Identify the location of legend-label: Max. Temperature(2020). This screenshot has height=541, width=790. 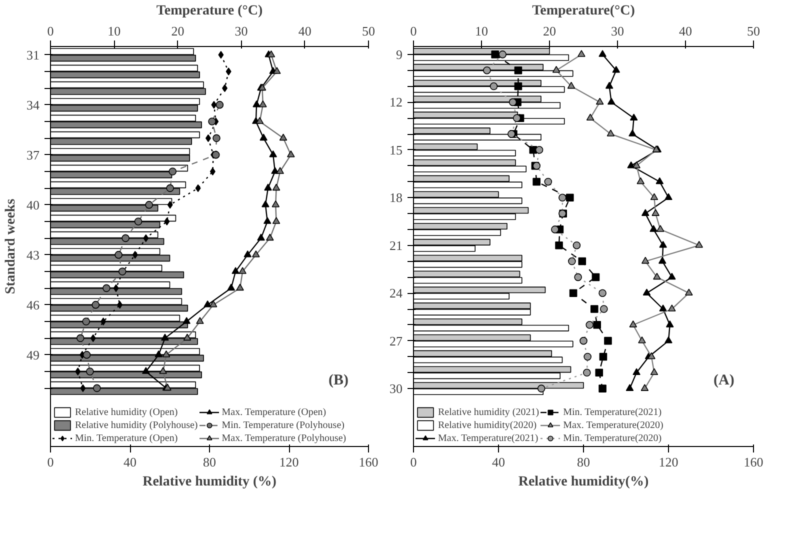
(613, 425).